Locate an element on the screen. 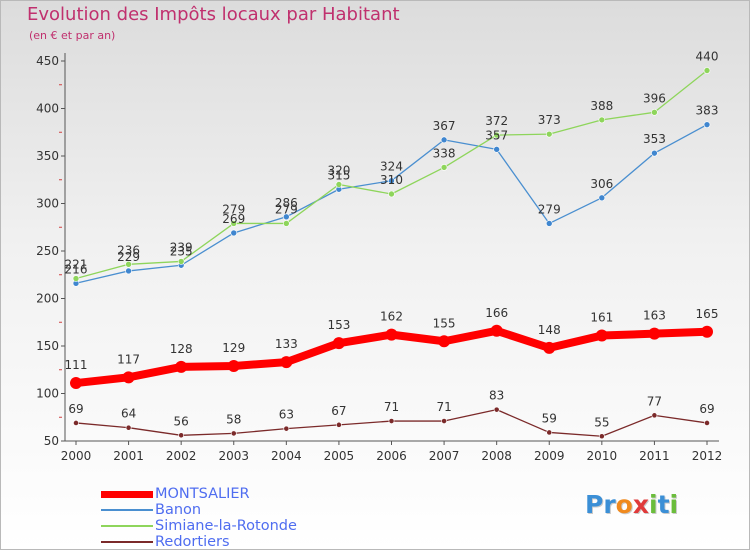  data-label-simiane: 396 is located at coordinates (654, 98).